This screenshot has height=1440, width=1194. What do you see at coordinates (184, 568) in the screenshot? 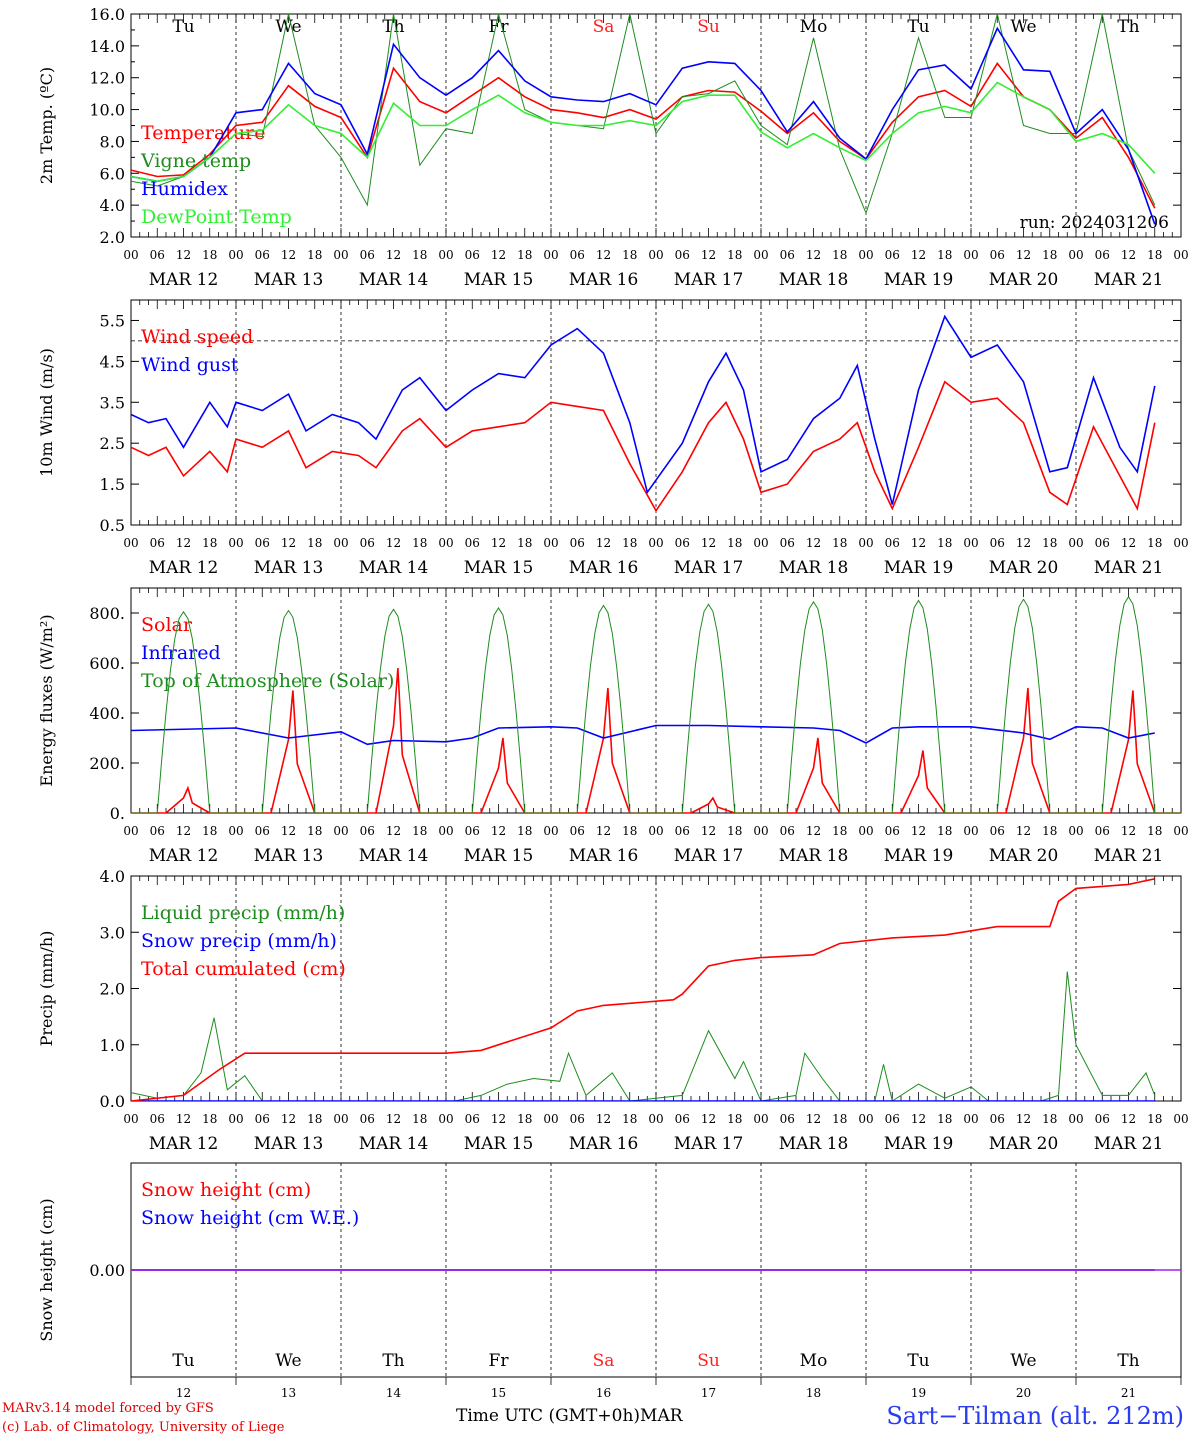
I see `date-label: MAR 12` at bounding box center [184, 568].